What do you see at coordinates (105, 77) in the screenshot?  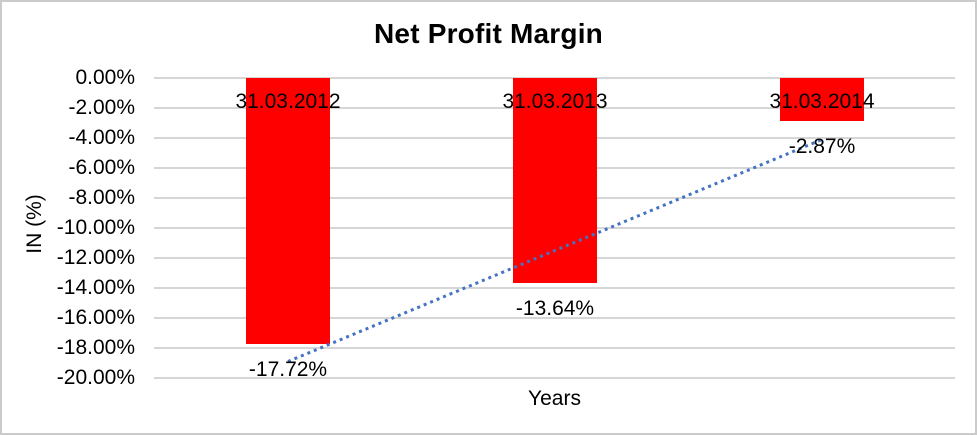 I see `y-axis-tick-label: 0.00%` at bounding box center [105, 77].